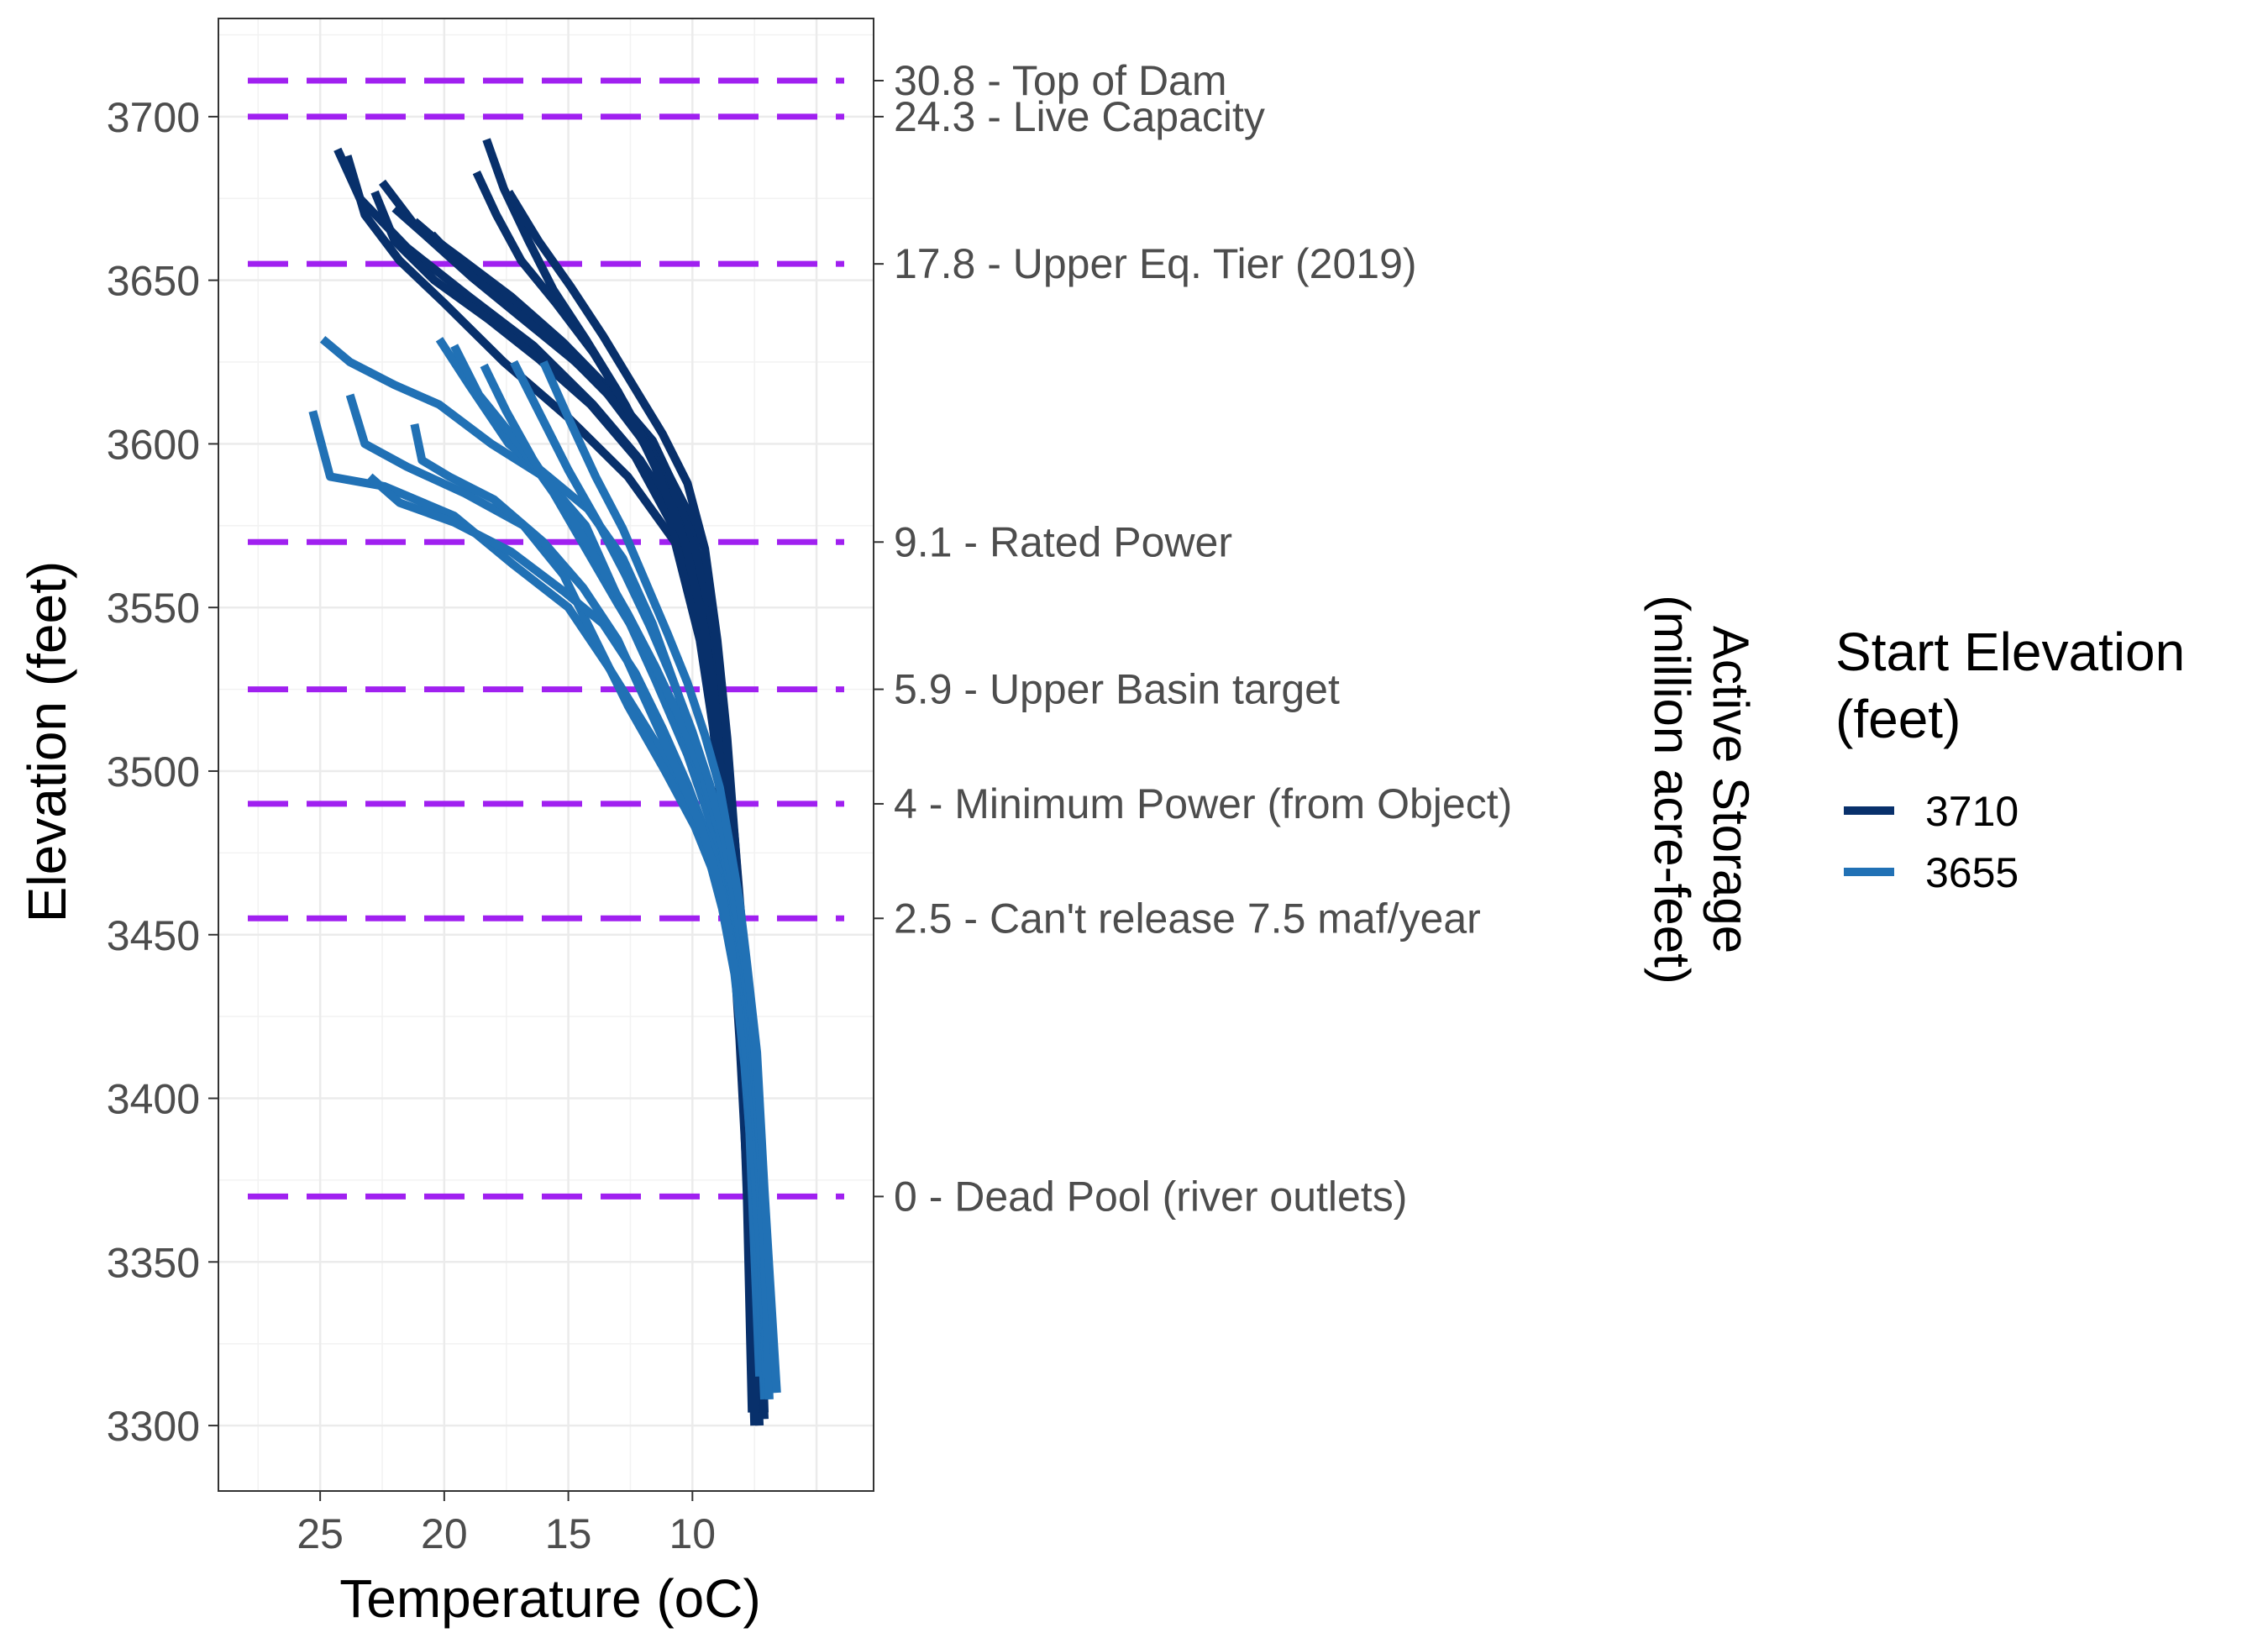 The width and height of the screenshot is (2268, 1638). What do you see at coordinates (1972, 811) in the screenshot?
I see `legend-label-3710: 3710` at bounding box center [1972, 811].